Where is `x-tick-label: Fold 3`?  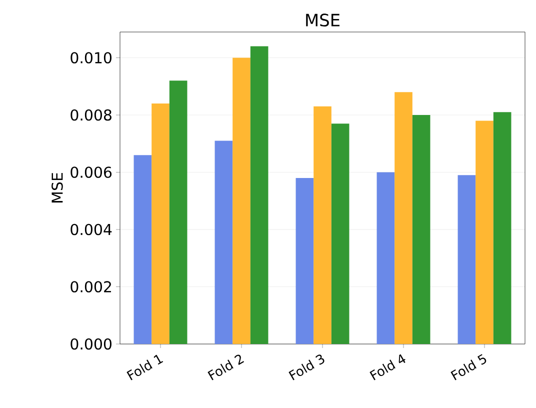 x-tick-label: Fold 3 is located at coordinates (306, 367).